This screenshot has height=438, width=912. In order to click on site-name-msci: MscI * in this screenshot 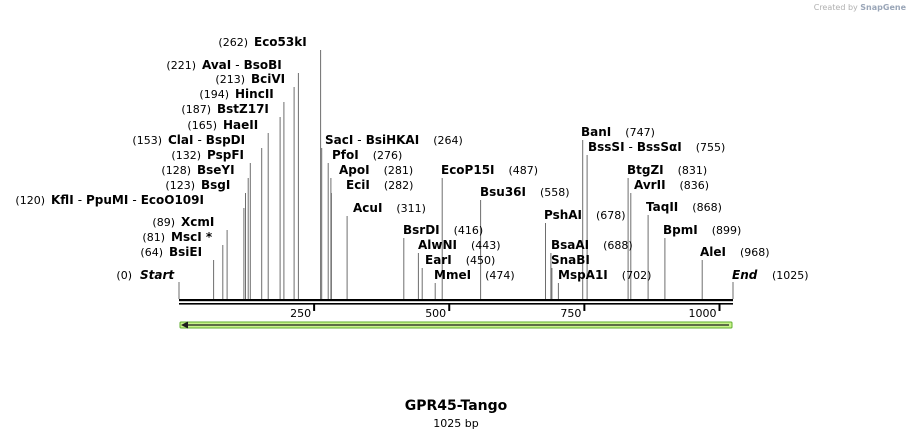, I will do `click(192, 237)`.